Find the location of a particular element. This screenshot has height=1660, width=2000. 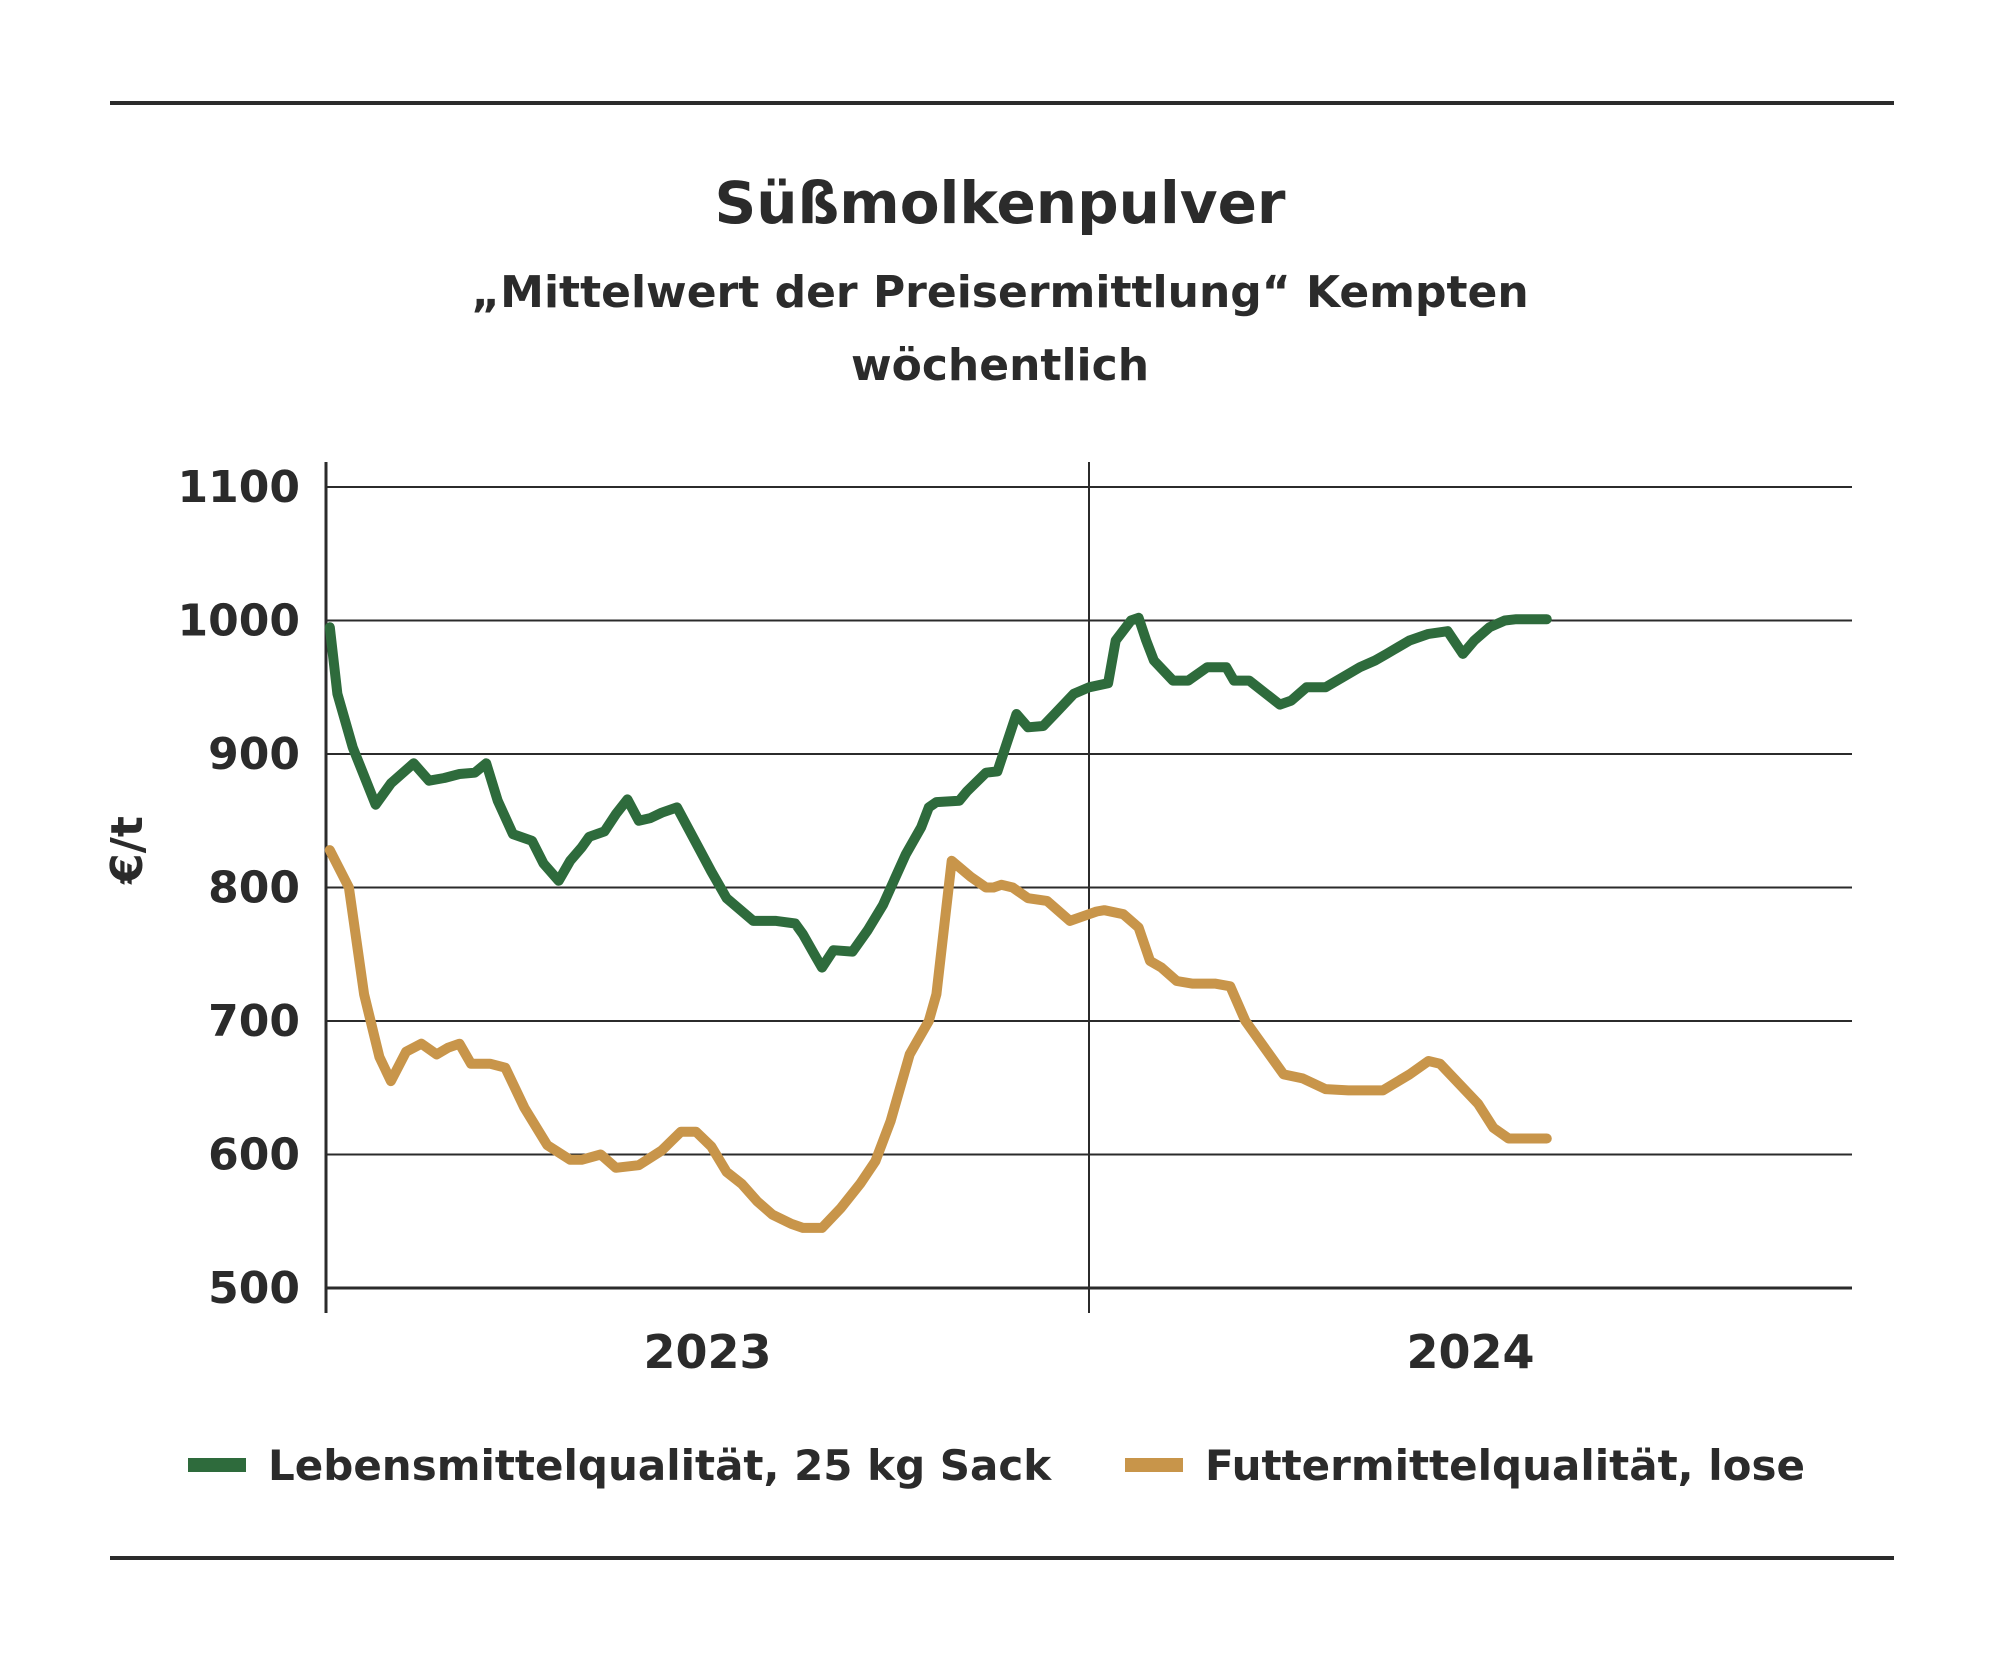

bottom-rule is located at coordinates (1002, 1558).